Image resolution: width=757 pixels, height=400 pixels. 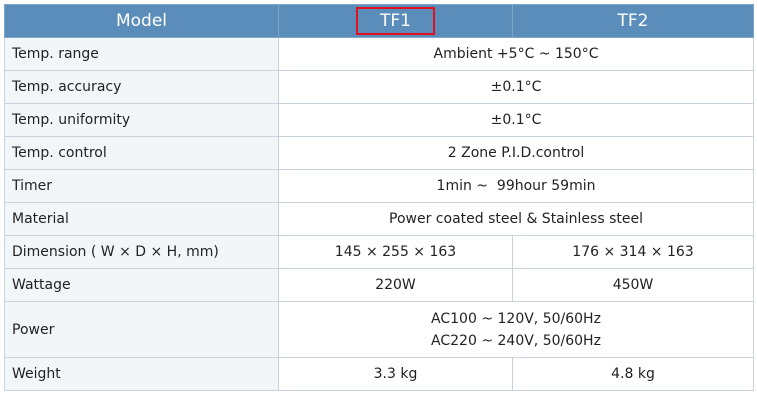 I want to click on power-line-2: AC220 ~ 240V, 50/60Hz, so click(x=516, y=340).